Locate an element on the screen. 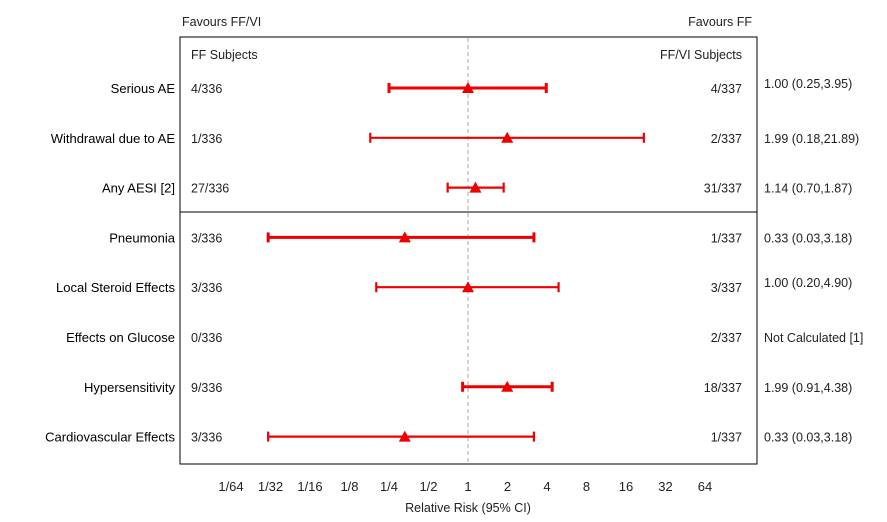 Image resolution: width=887 pixels, height=522 pixels. x-tick-label: 1/32 is located at coordinates (270, 486).